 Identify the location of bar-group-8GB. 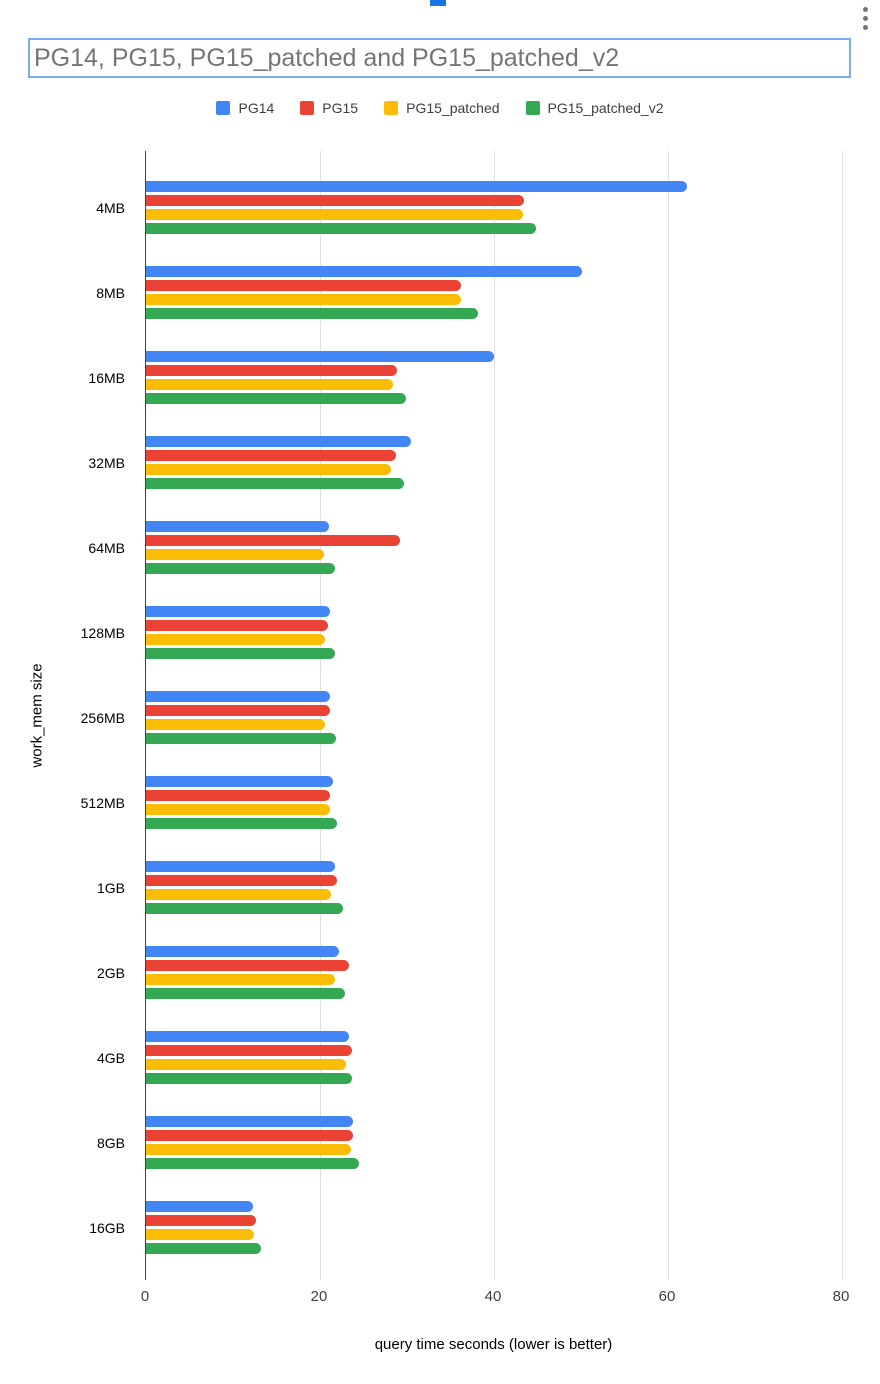
(500, 1142).